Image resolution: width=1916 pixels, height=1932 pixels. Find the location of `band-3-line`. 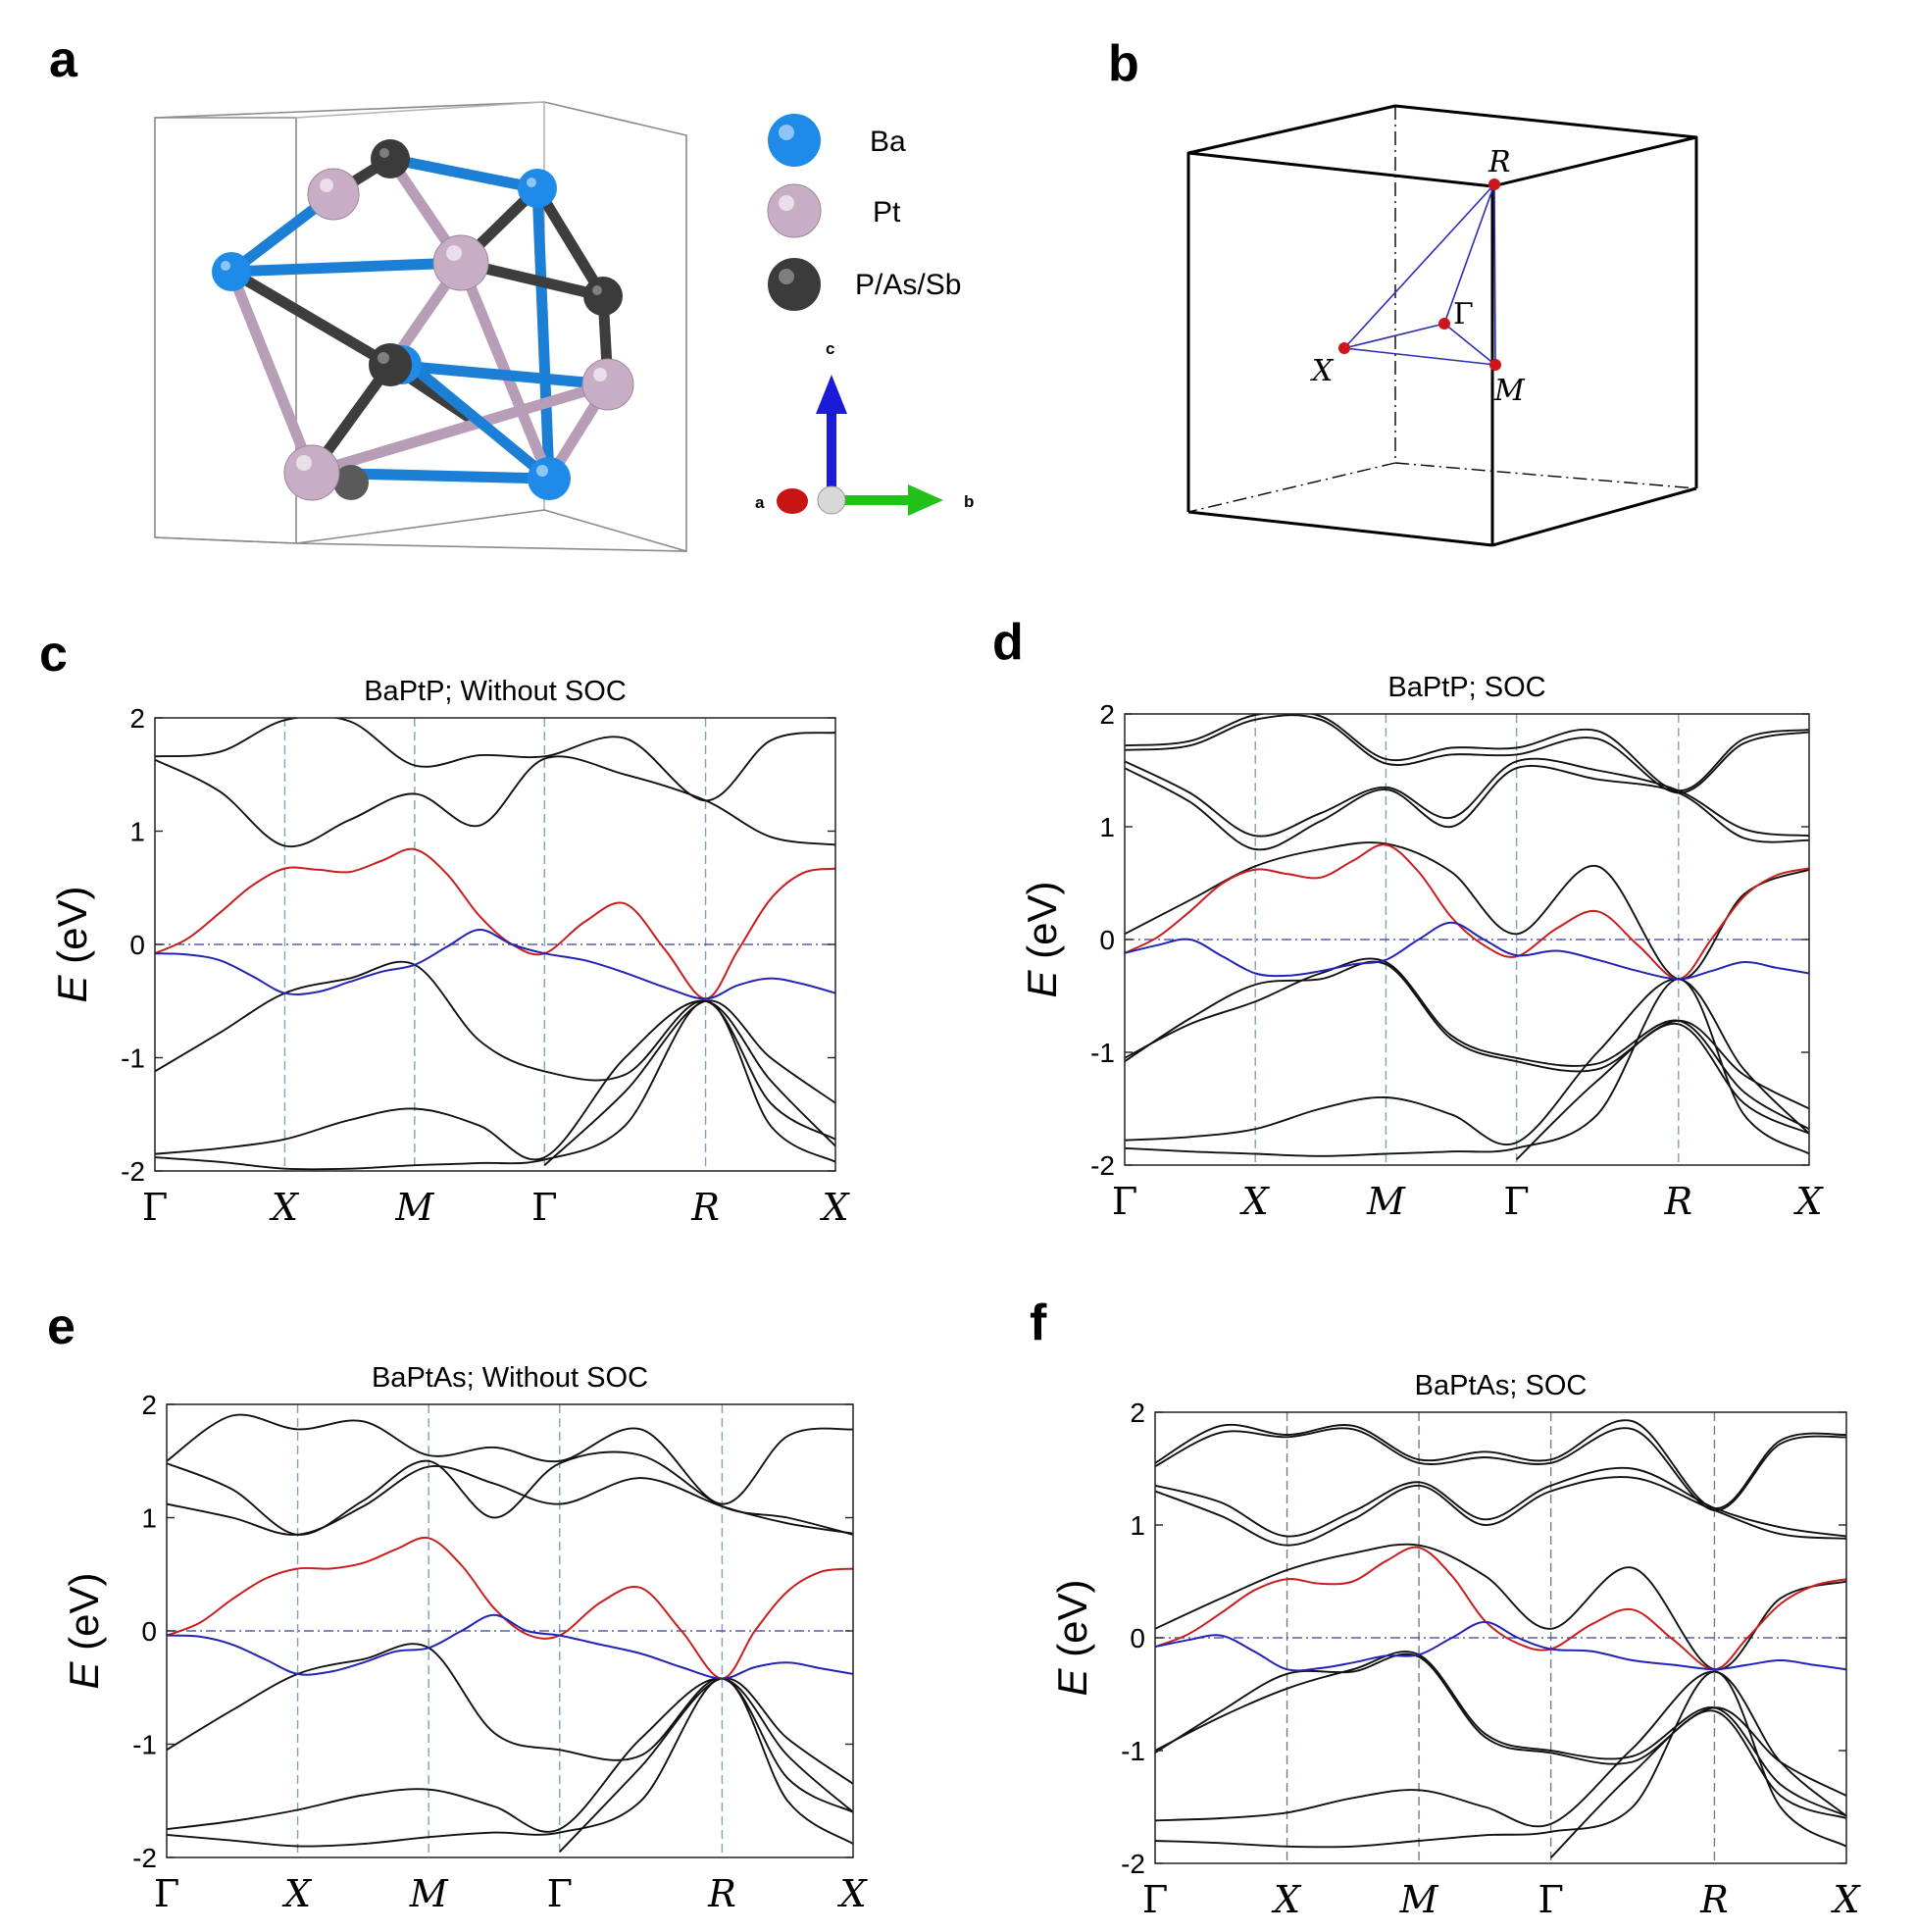

band-3-line is located at coordinates (1467, 797).